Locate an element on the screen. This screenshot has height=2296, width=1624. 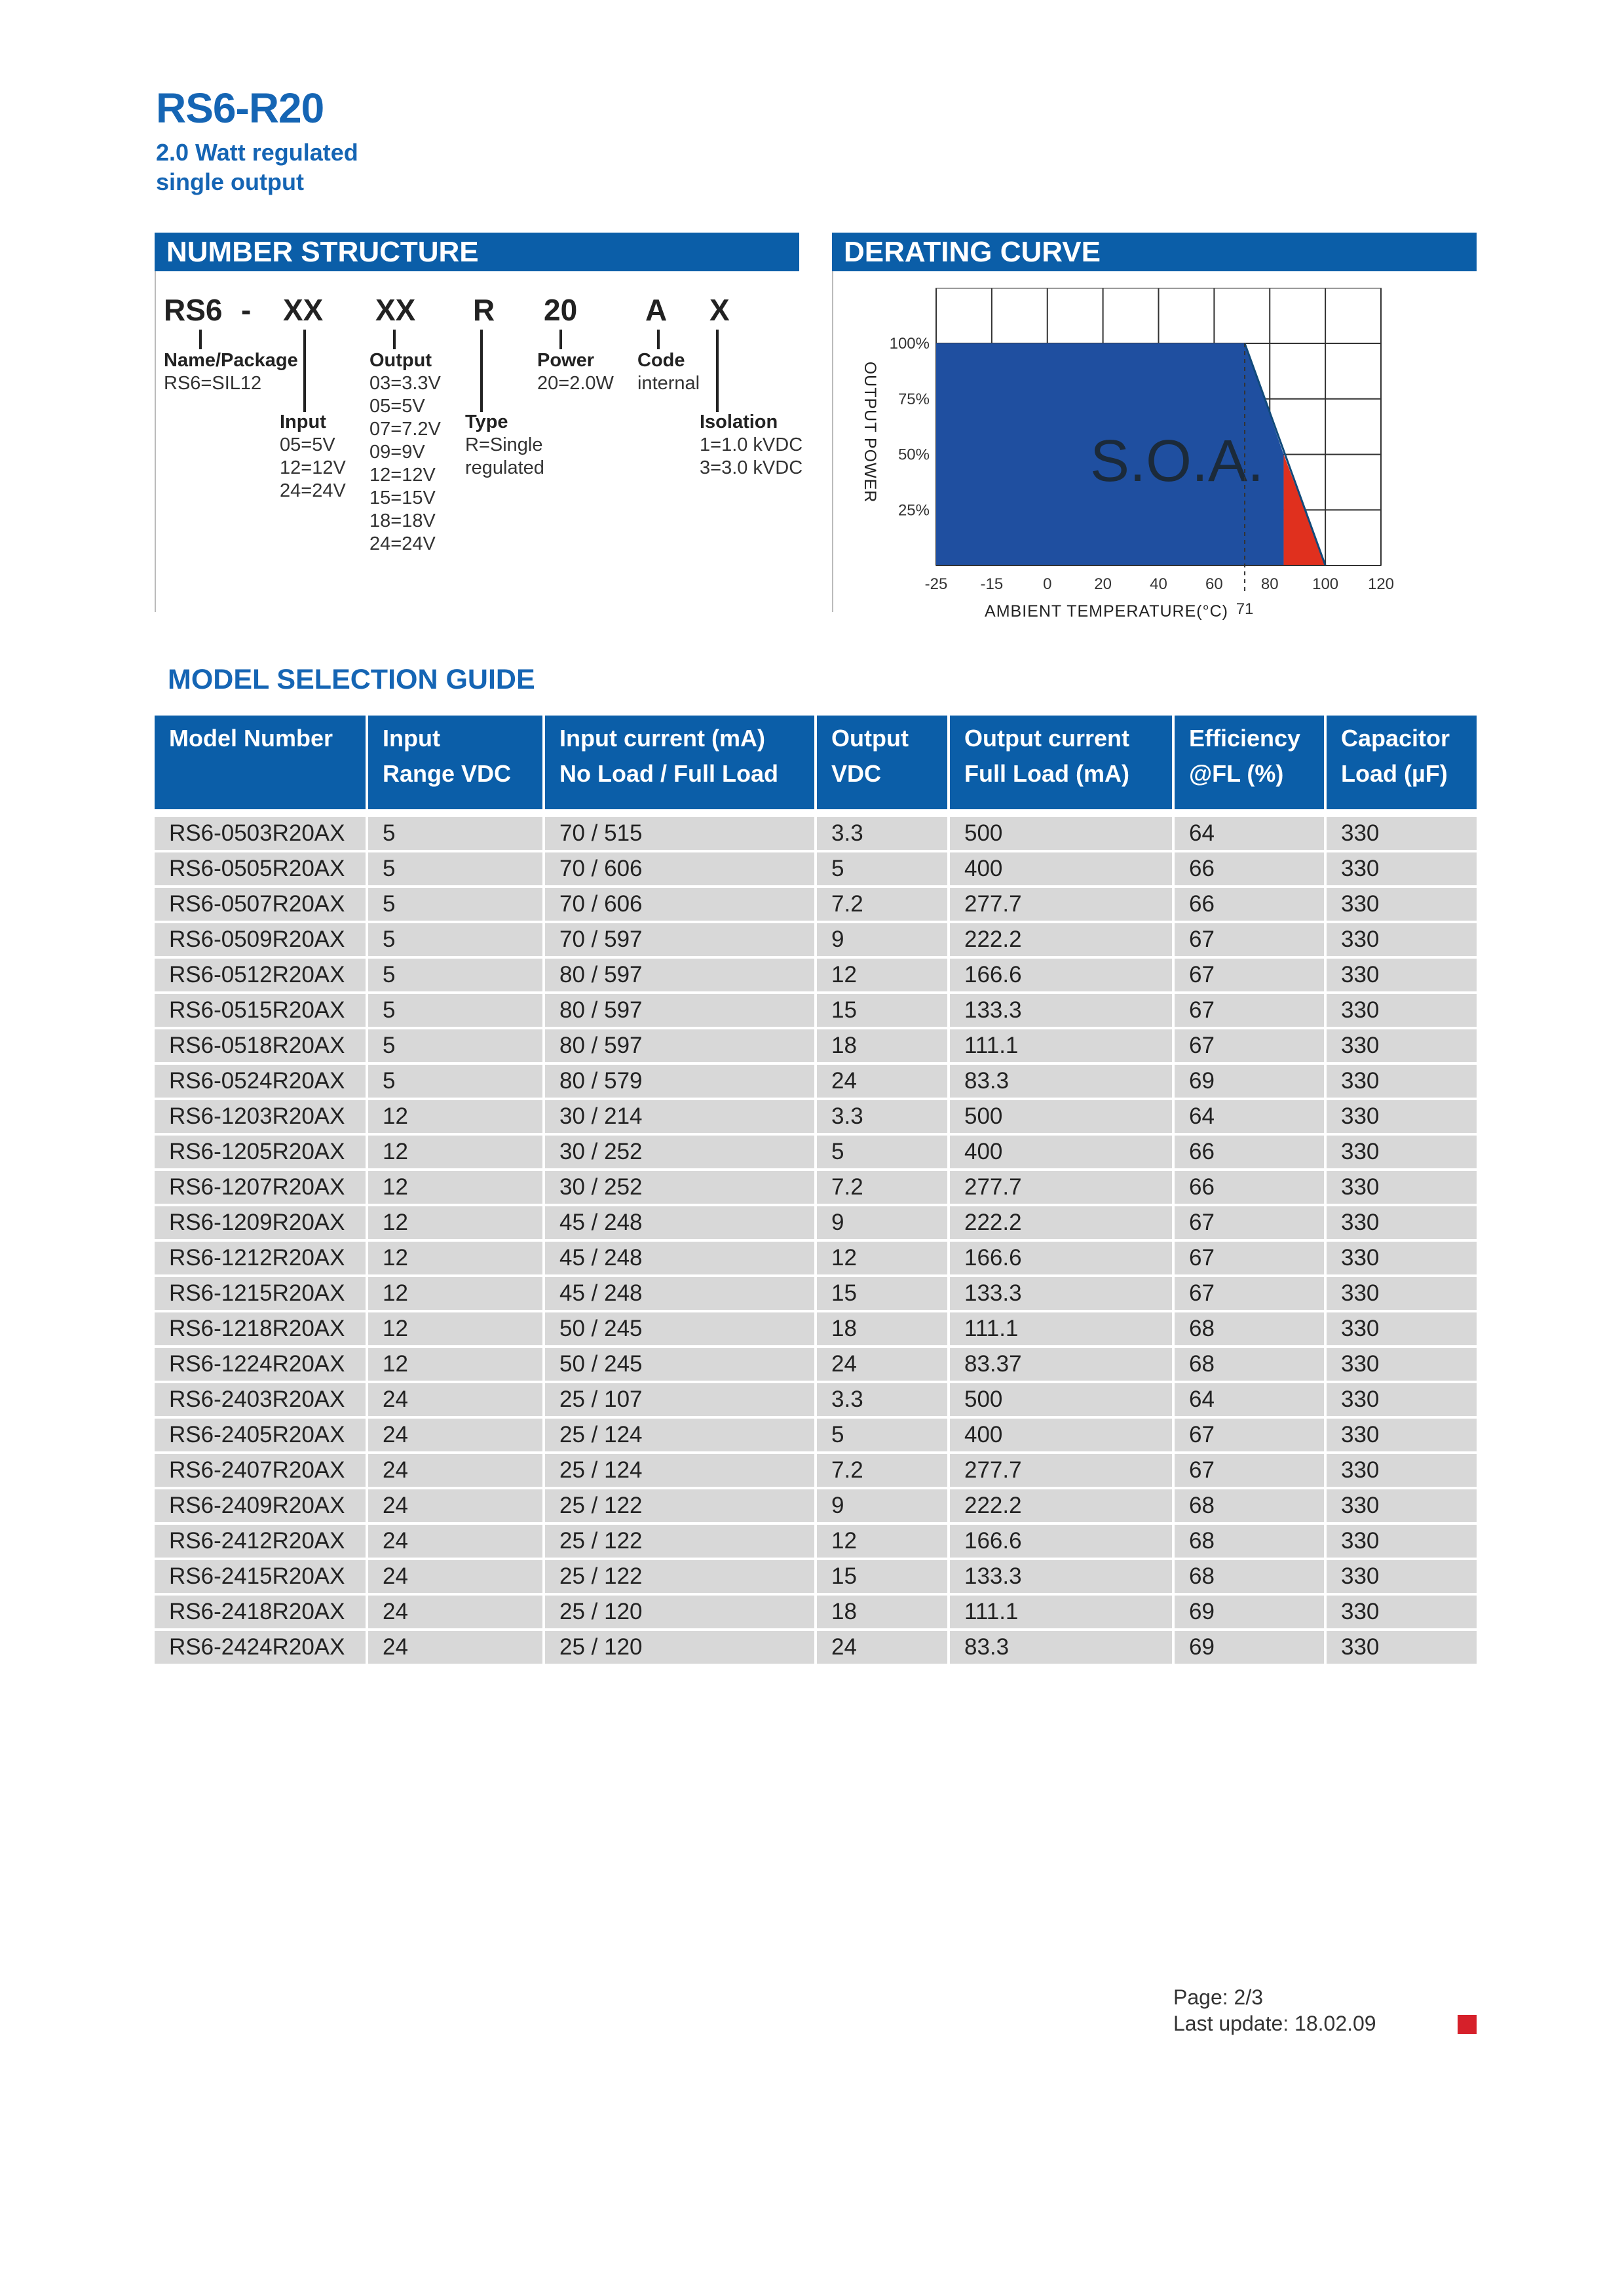
column-header: Input Range VDC is located at coordinates (456, 762).